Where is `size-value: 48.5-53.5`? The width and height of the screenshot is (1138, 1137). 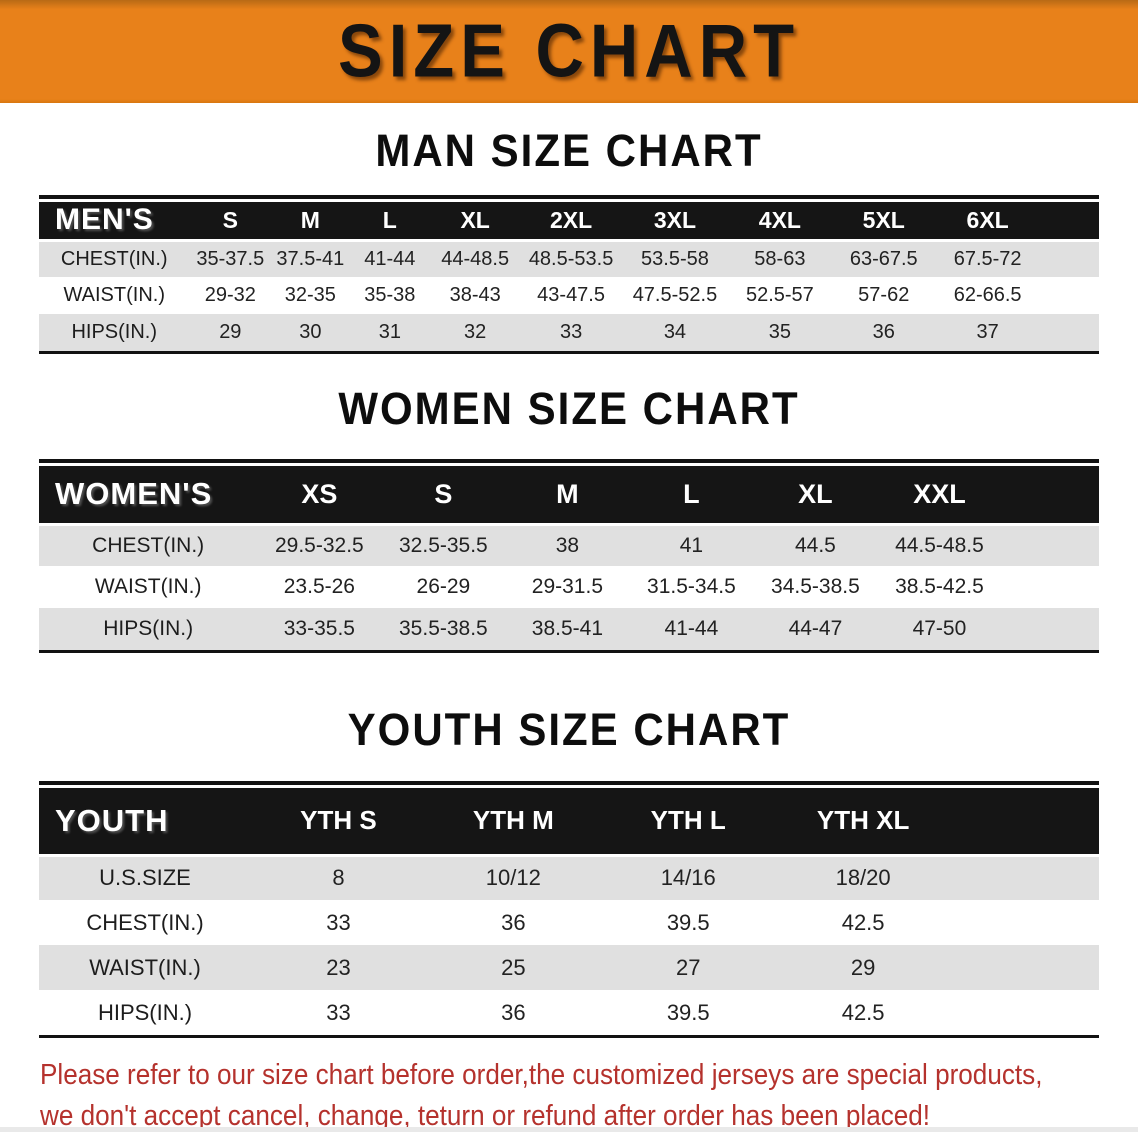
size-value: 48.5-53.5 is located at coordinates (571, 258).